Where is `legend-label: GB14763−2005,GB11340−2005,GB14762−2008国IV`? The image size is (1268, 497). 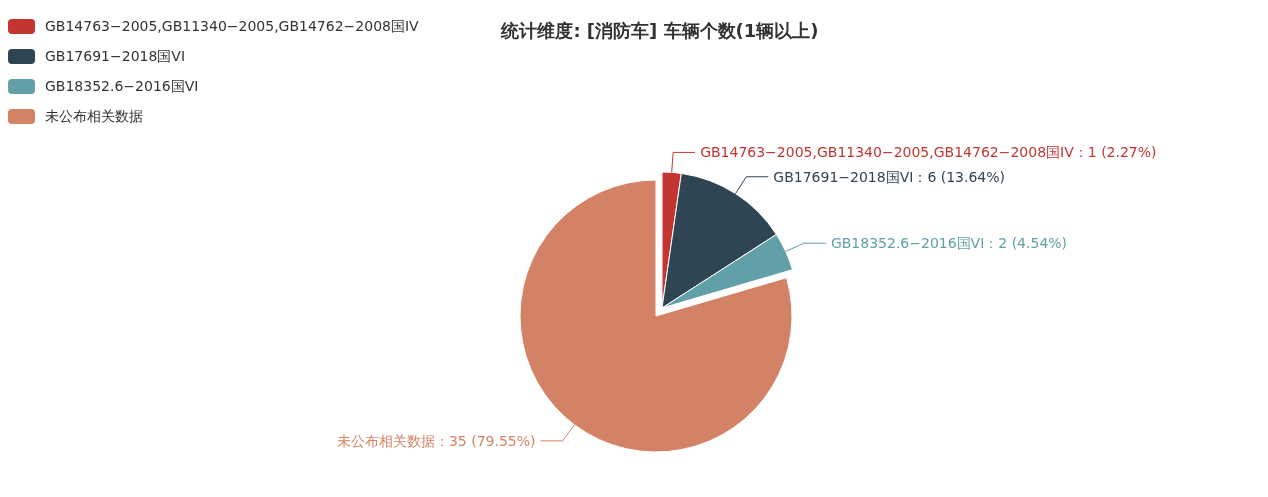 legend-label: GB14763−2005,GB11340−2005,GB14762−2008国IV is located at coordinates (232, 26).